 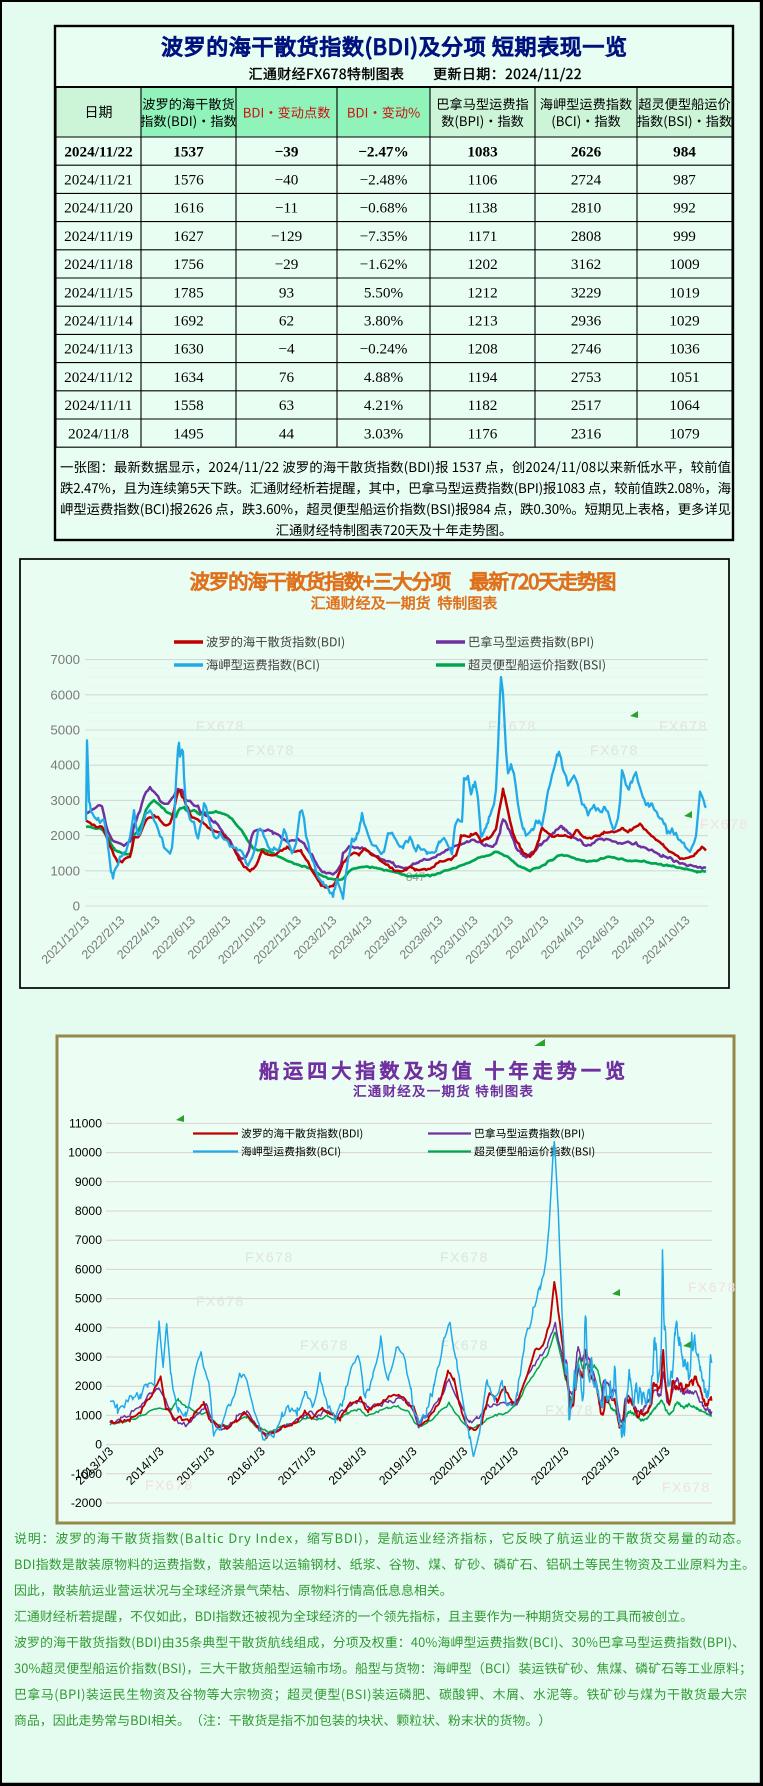 I want to click on svg-text: 984, so click(x=684, y=151).